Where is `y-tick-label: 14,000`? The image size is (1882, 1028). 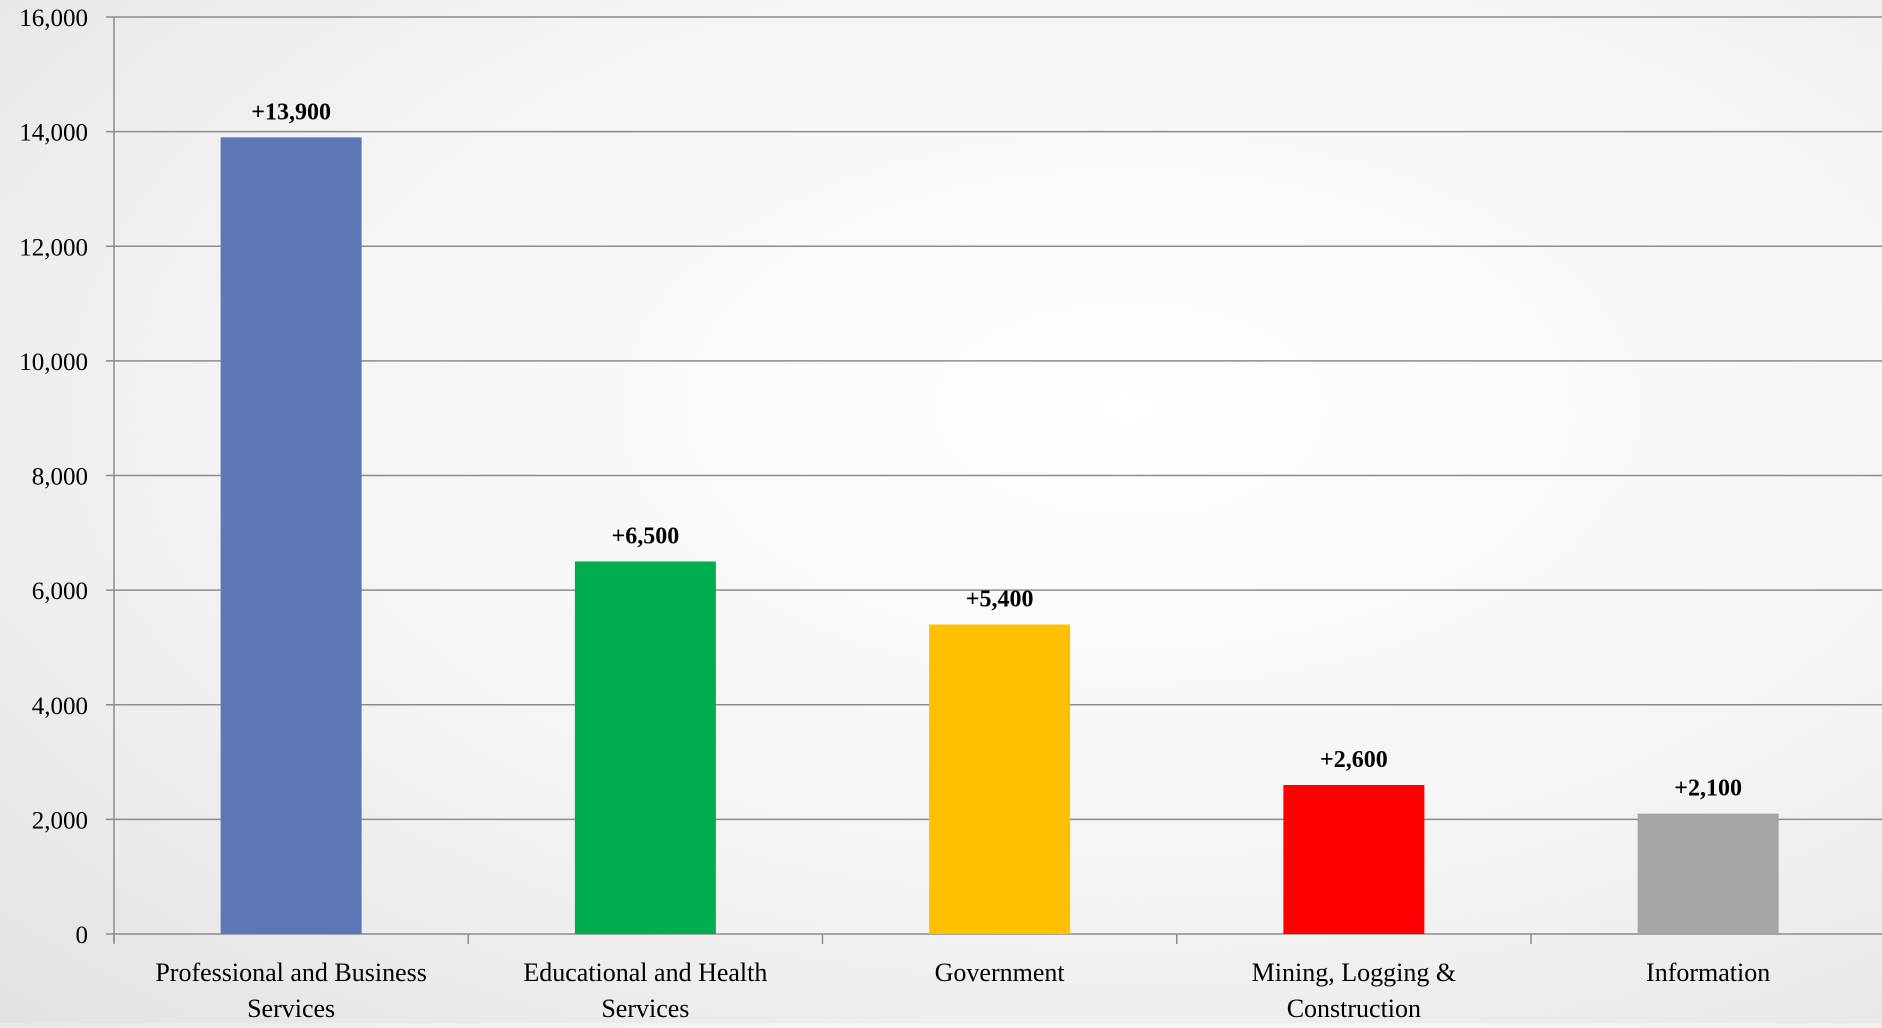 y-tick-label: 14,000 is located at coordinates (53, 133).